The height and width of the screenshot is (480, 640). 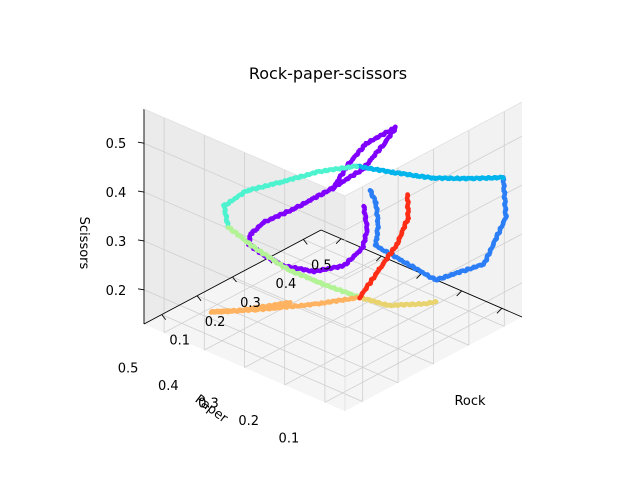 I want to click on z-axis-label: Scissors, so click(x=83, y=243).